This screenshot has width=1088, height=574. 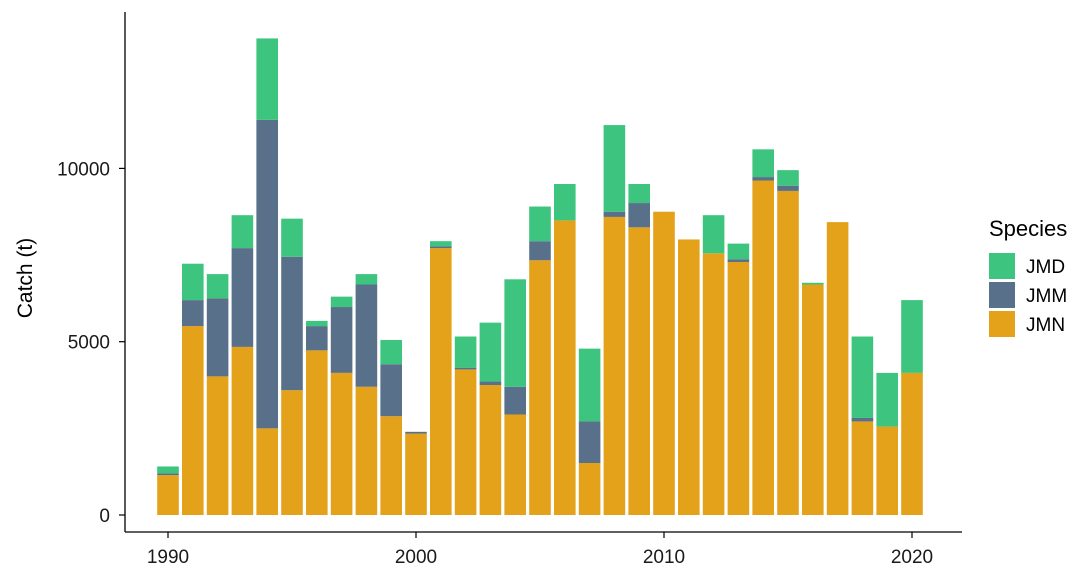 What do you see at coordinates (515, 400) in the screenshot?
I see `bar-jmm-2004` at bounding box center [515, 400].